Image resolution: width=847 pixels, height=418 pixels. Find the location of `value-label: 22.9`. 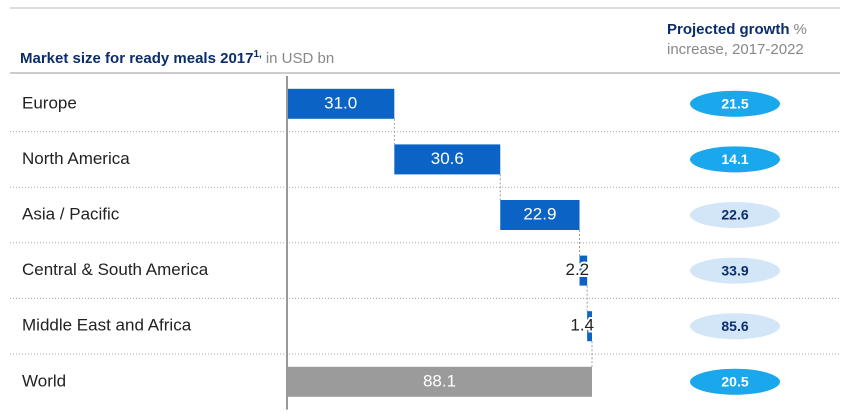

value-label: 22.9 is located at coordinates (539, 213).